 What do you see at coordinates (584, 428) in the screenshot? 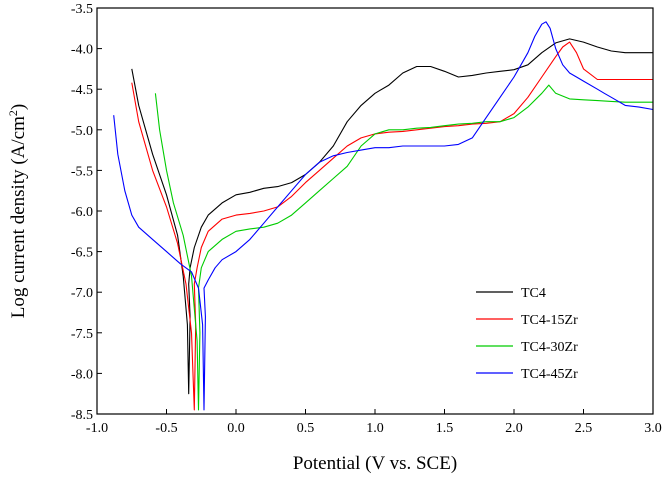
I see `x-tick-label: 2.5` at bounding box center [584, 428].